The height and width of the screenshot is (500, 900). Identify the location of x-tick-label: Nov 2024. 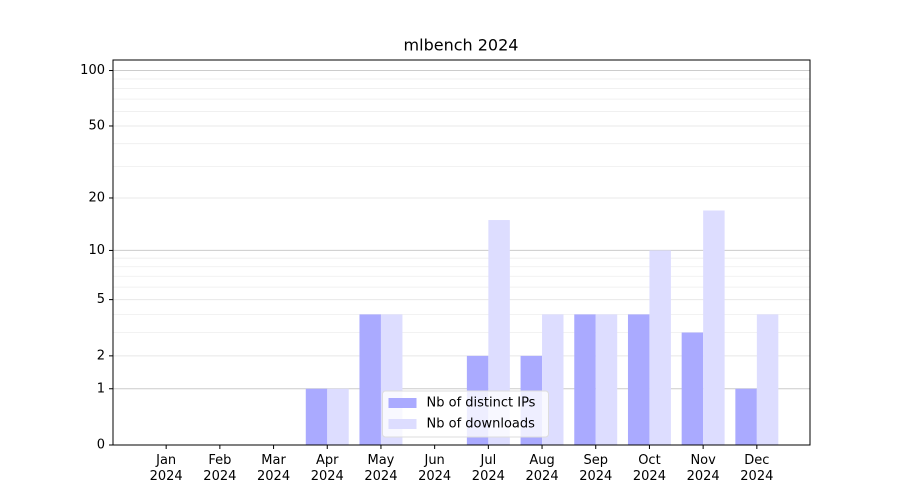
(703, 468).